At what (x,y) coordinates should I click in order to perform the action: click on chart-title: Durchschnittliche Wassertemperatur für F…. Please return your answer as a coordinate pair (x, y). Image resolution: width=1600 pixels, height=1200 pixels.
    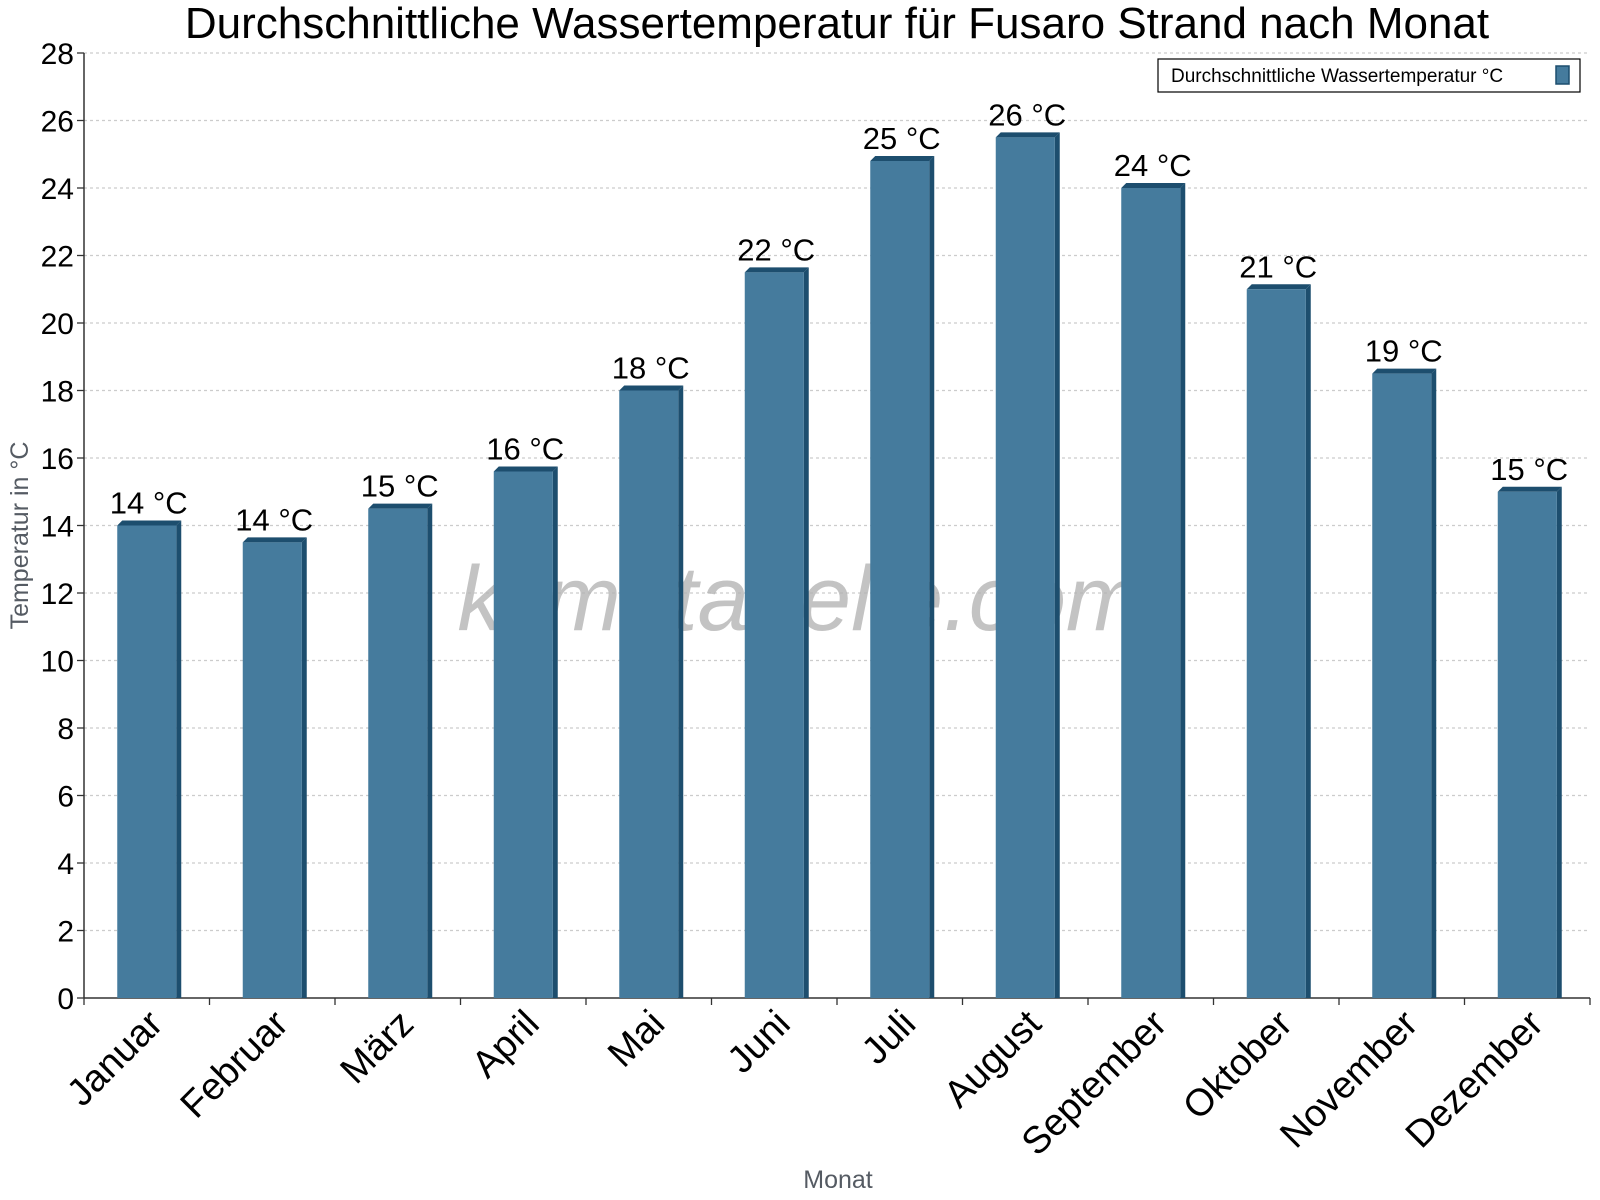
    Looking at the image, I should click on (837, 24).